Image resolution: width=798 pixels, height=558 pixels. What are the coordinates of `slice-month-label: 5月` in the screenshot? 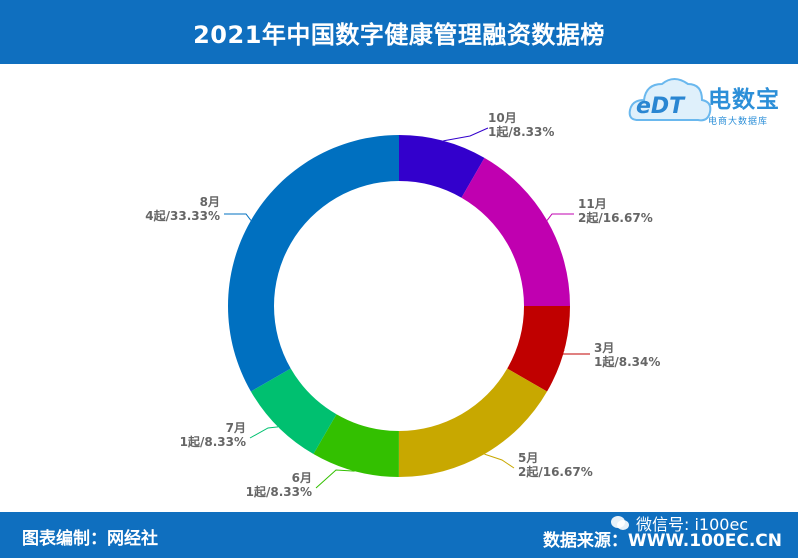 It's located at (528, 458).